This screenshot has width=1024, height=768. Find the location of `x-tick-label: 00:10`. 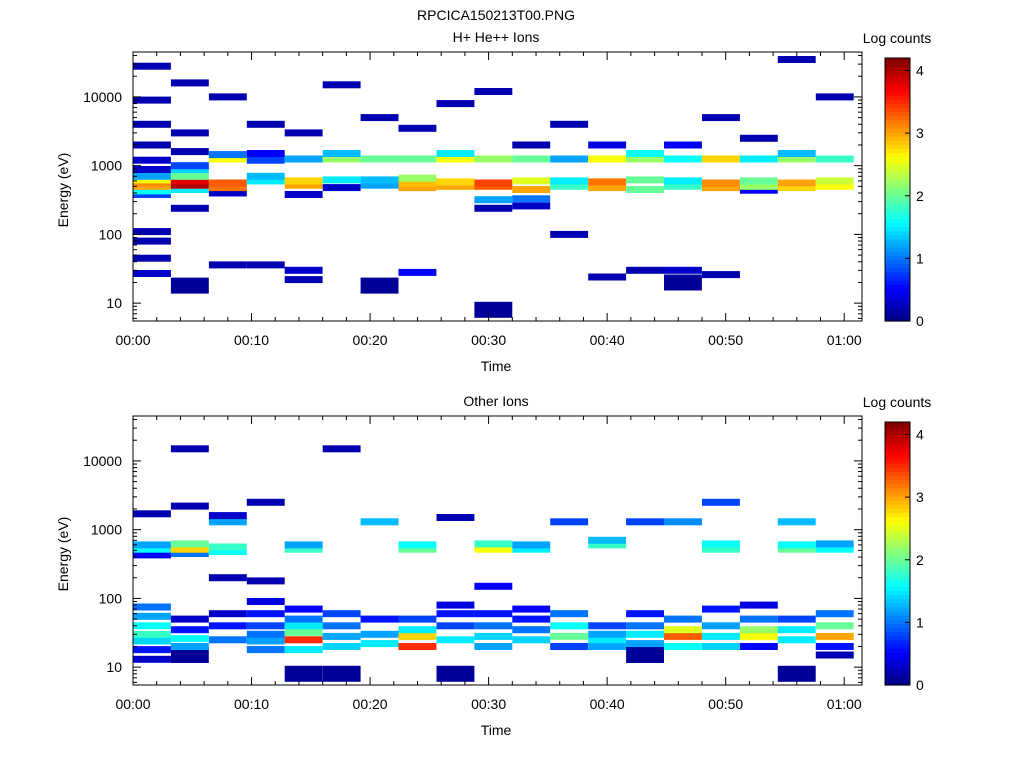

x-tick-label: 00:10 is located at coordinates (251, 704).